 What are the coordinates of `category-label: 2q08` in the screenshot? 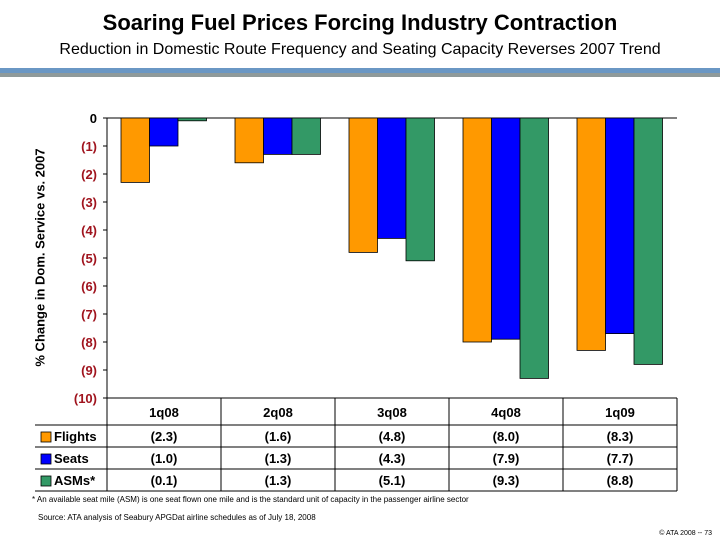 It's located at (278, 412).